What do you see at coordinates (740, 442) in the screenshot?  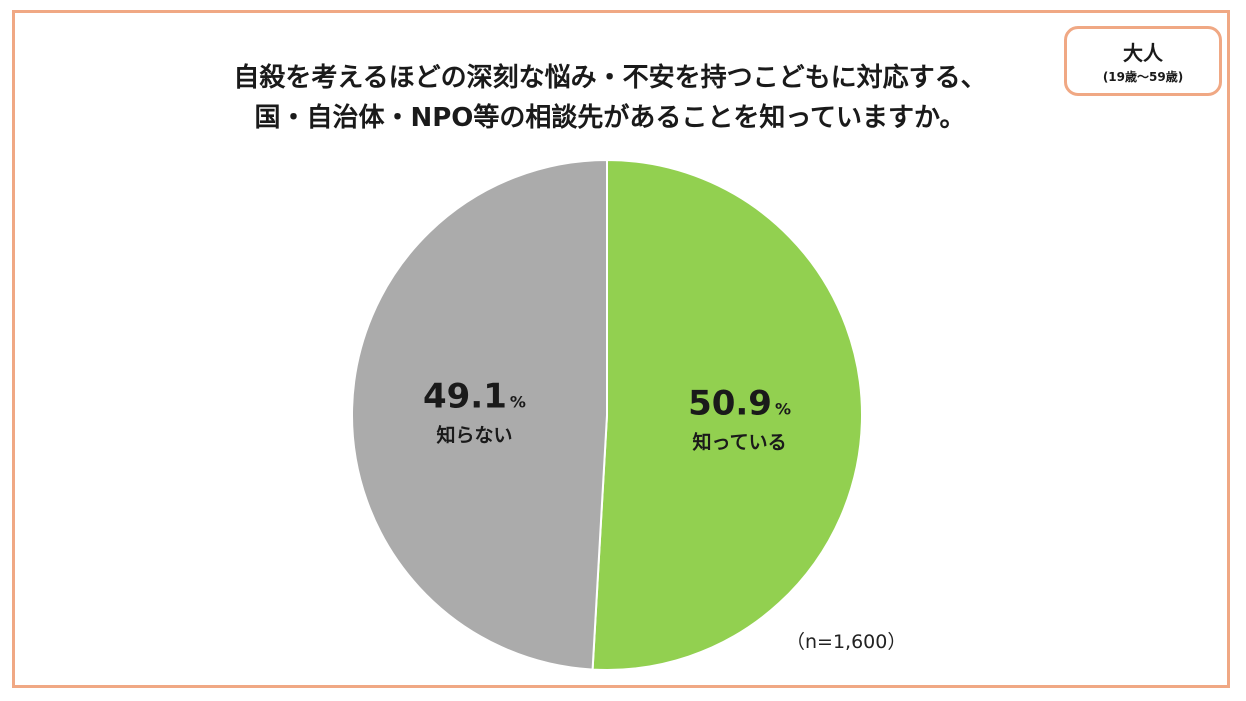 I see `slice-know-category-label: 知っている` at bounding box center [740, 442].